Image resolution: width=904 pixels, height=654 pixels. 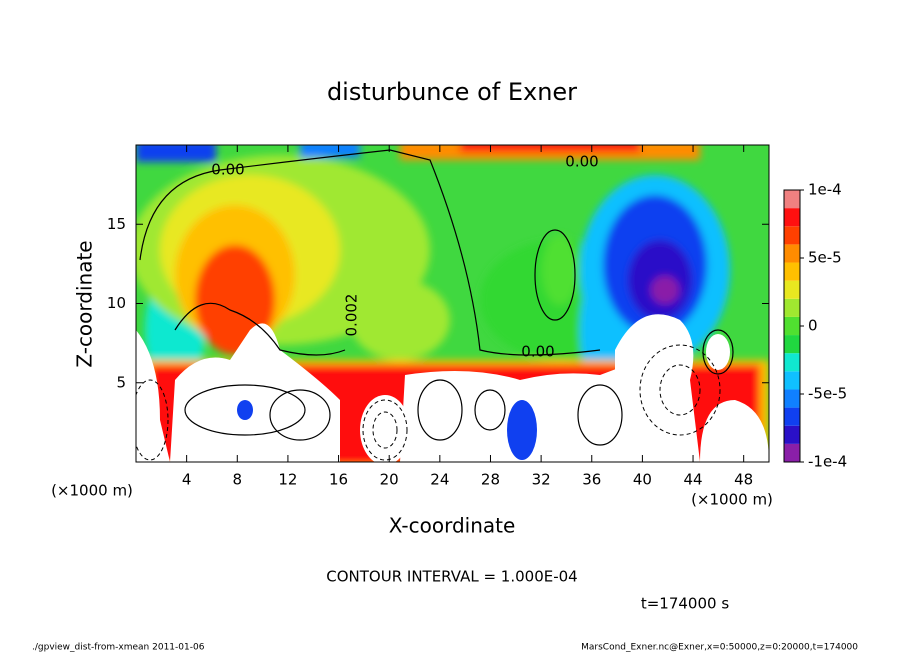 What do you see at coordinates (451, 577) in the screenshot?
I see `contour-interval: CONTOUR INTERVAL = 1.000E-04` at bounding box center [451, 577].